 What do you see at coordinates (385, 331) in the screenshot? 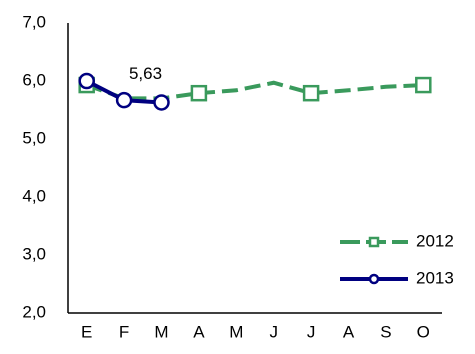
I see `x-tick-label: S` at bounding box center [385, 331].